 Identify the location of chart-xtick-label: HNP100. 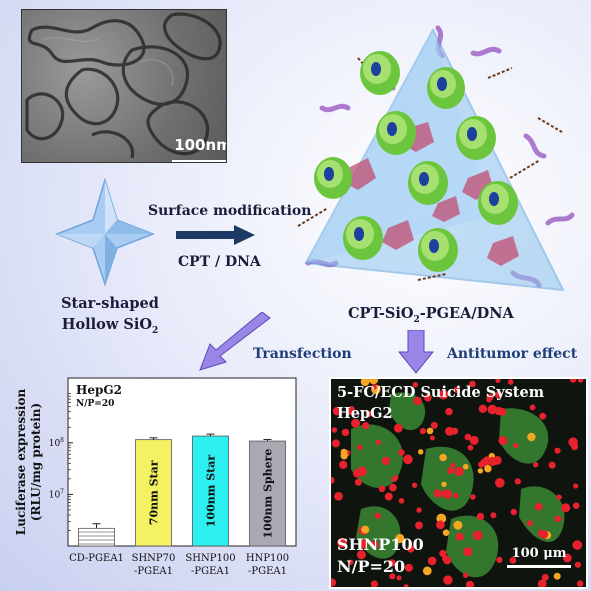
(267, 558).